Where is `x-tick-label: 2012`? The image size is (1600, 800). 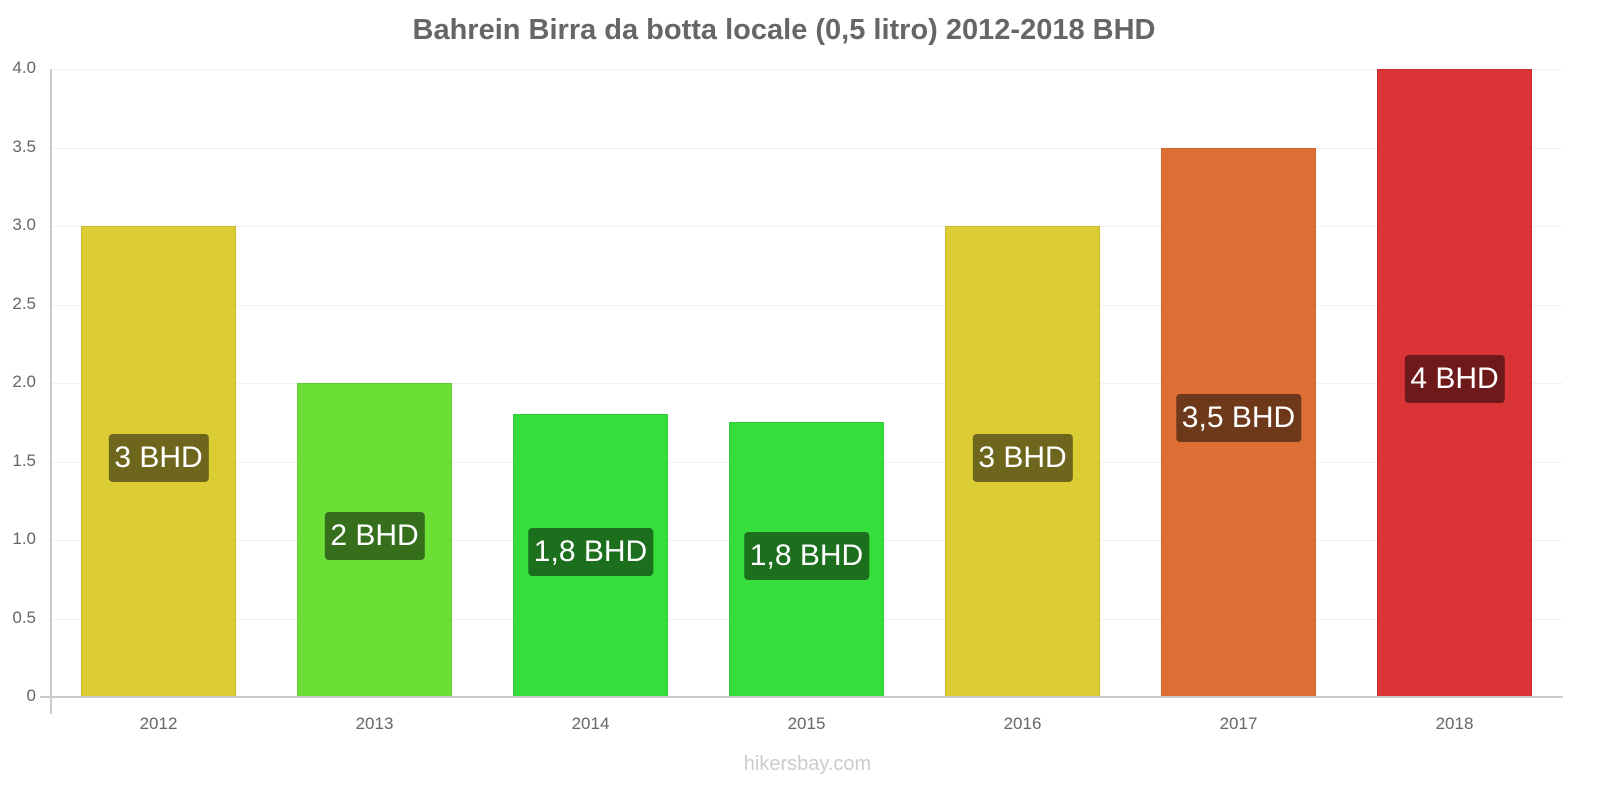
x-tick-label: 2012 is located at coordinates (158, 723).